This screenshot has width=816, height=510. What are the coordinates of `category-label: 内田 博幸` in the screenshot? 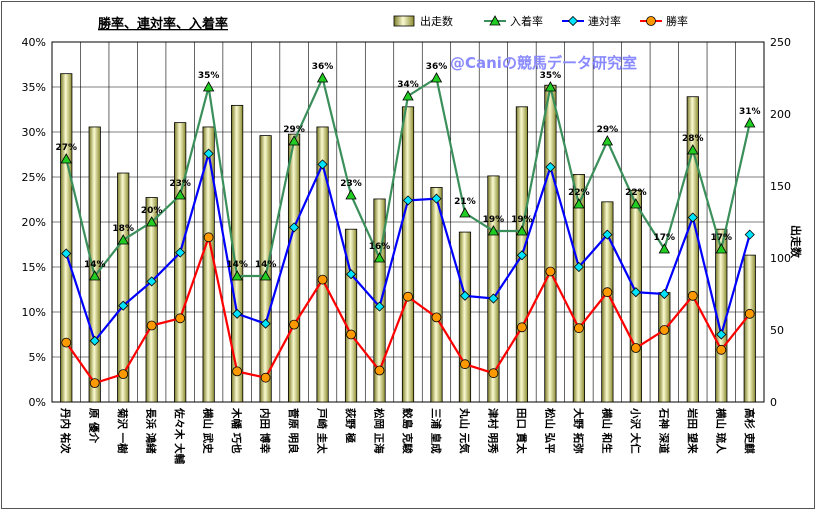 It's located at (265, 431).